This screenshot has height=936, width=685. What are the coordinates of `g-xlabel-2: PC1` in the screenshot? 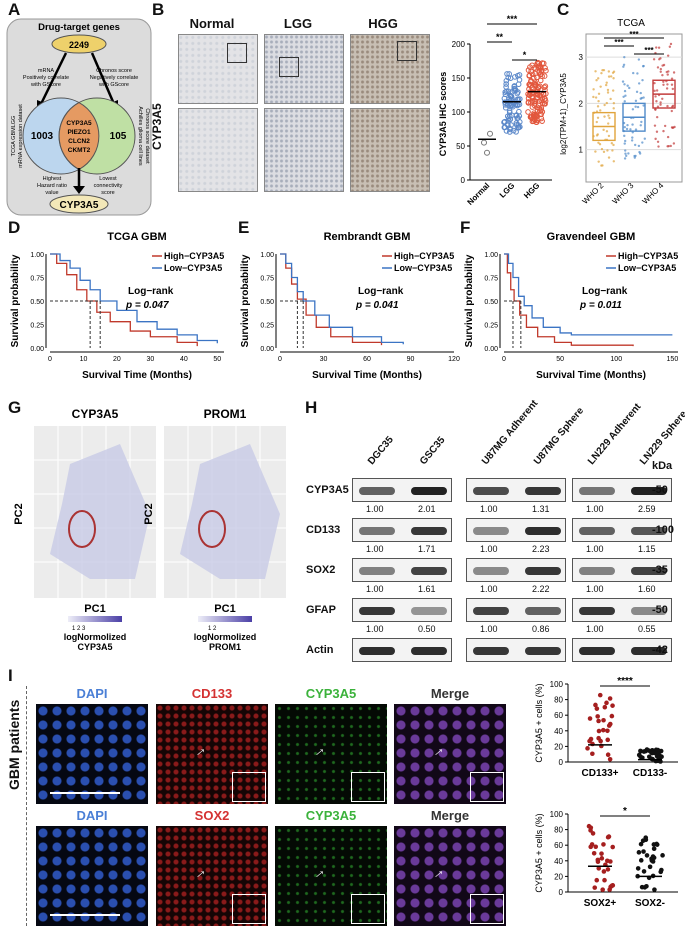 It's located at (224, 609).